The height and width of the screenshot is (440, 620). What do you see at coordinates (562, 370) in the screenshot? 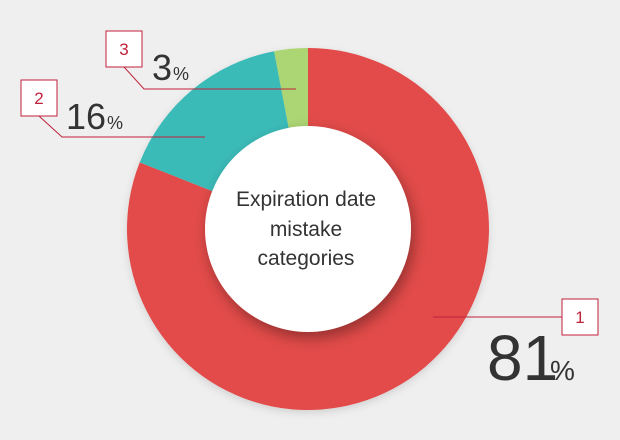
I see `slice-unit-1: %` at bounding box center [562, 370].